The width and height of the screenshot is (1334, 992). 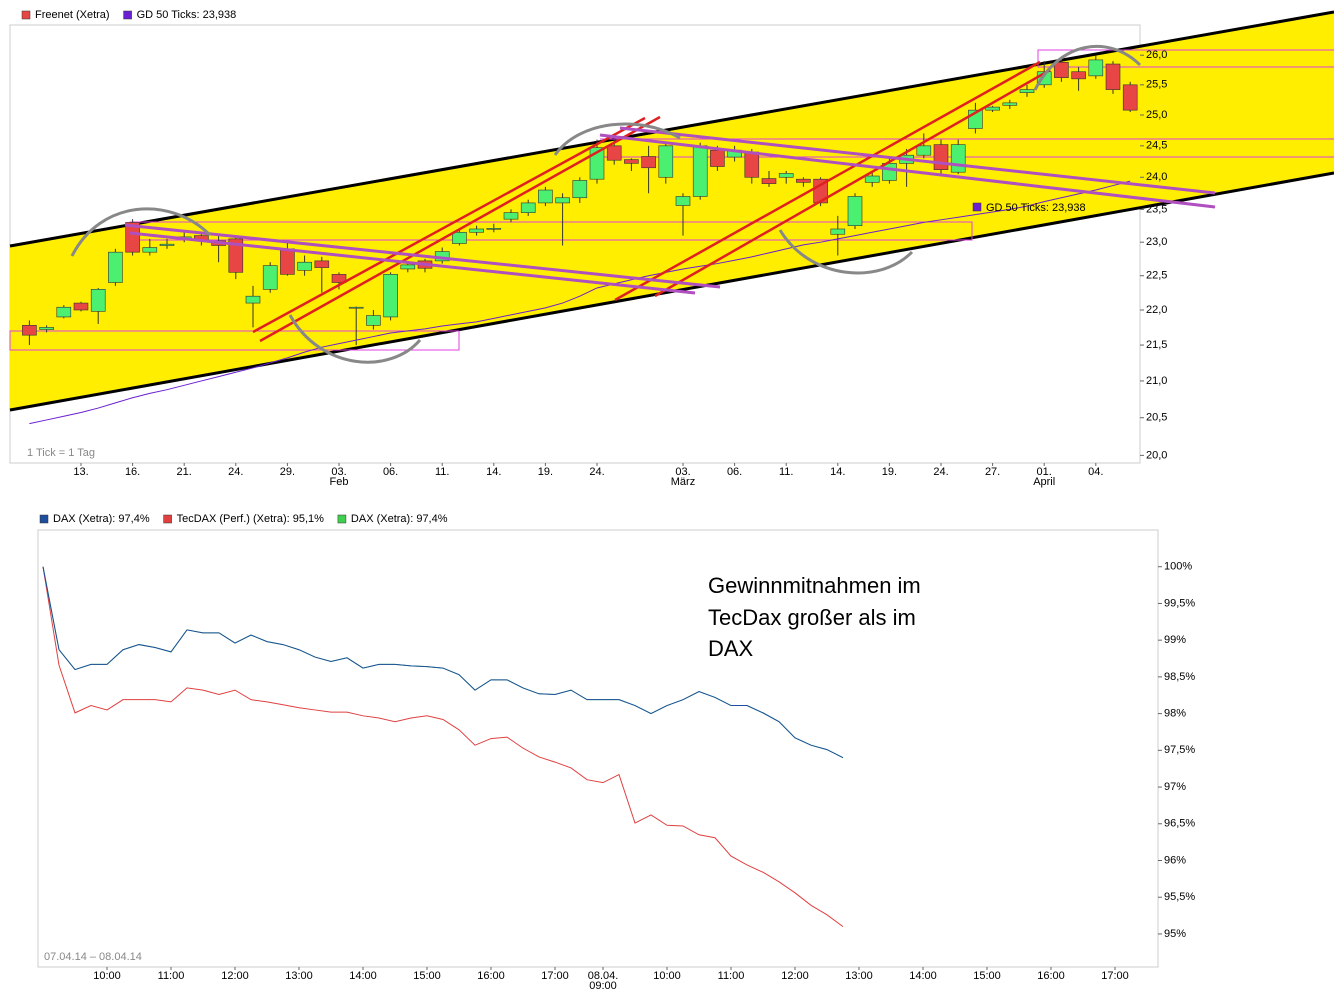 I want to click on red-line, so click(x=460, y=229).